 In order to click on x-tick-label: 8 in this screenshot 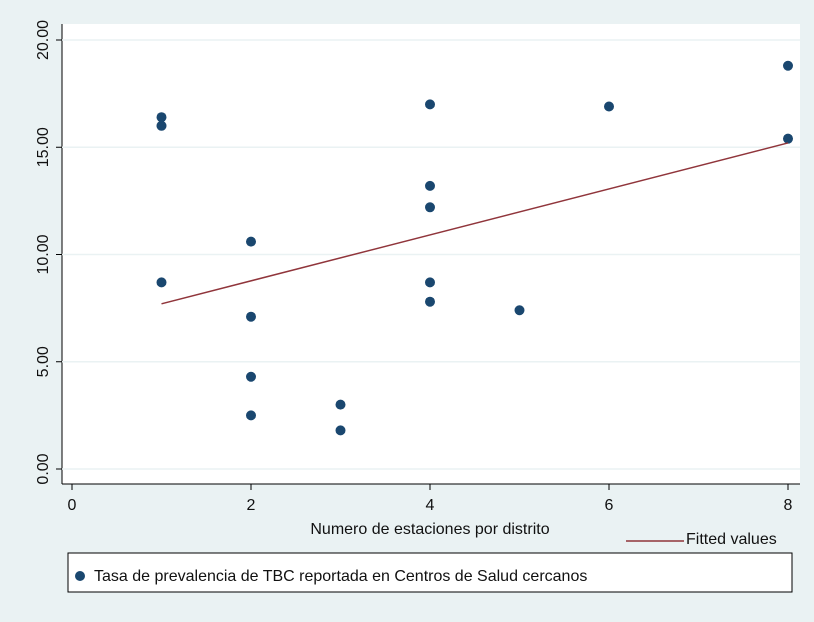, I will do `click(788, 505)`.